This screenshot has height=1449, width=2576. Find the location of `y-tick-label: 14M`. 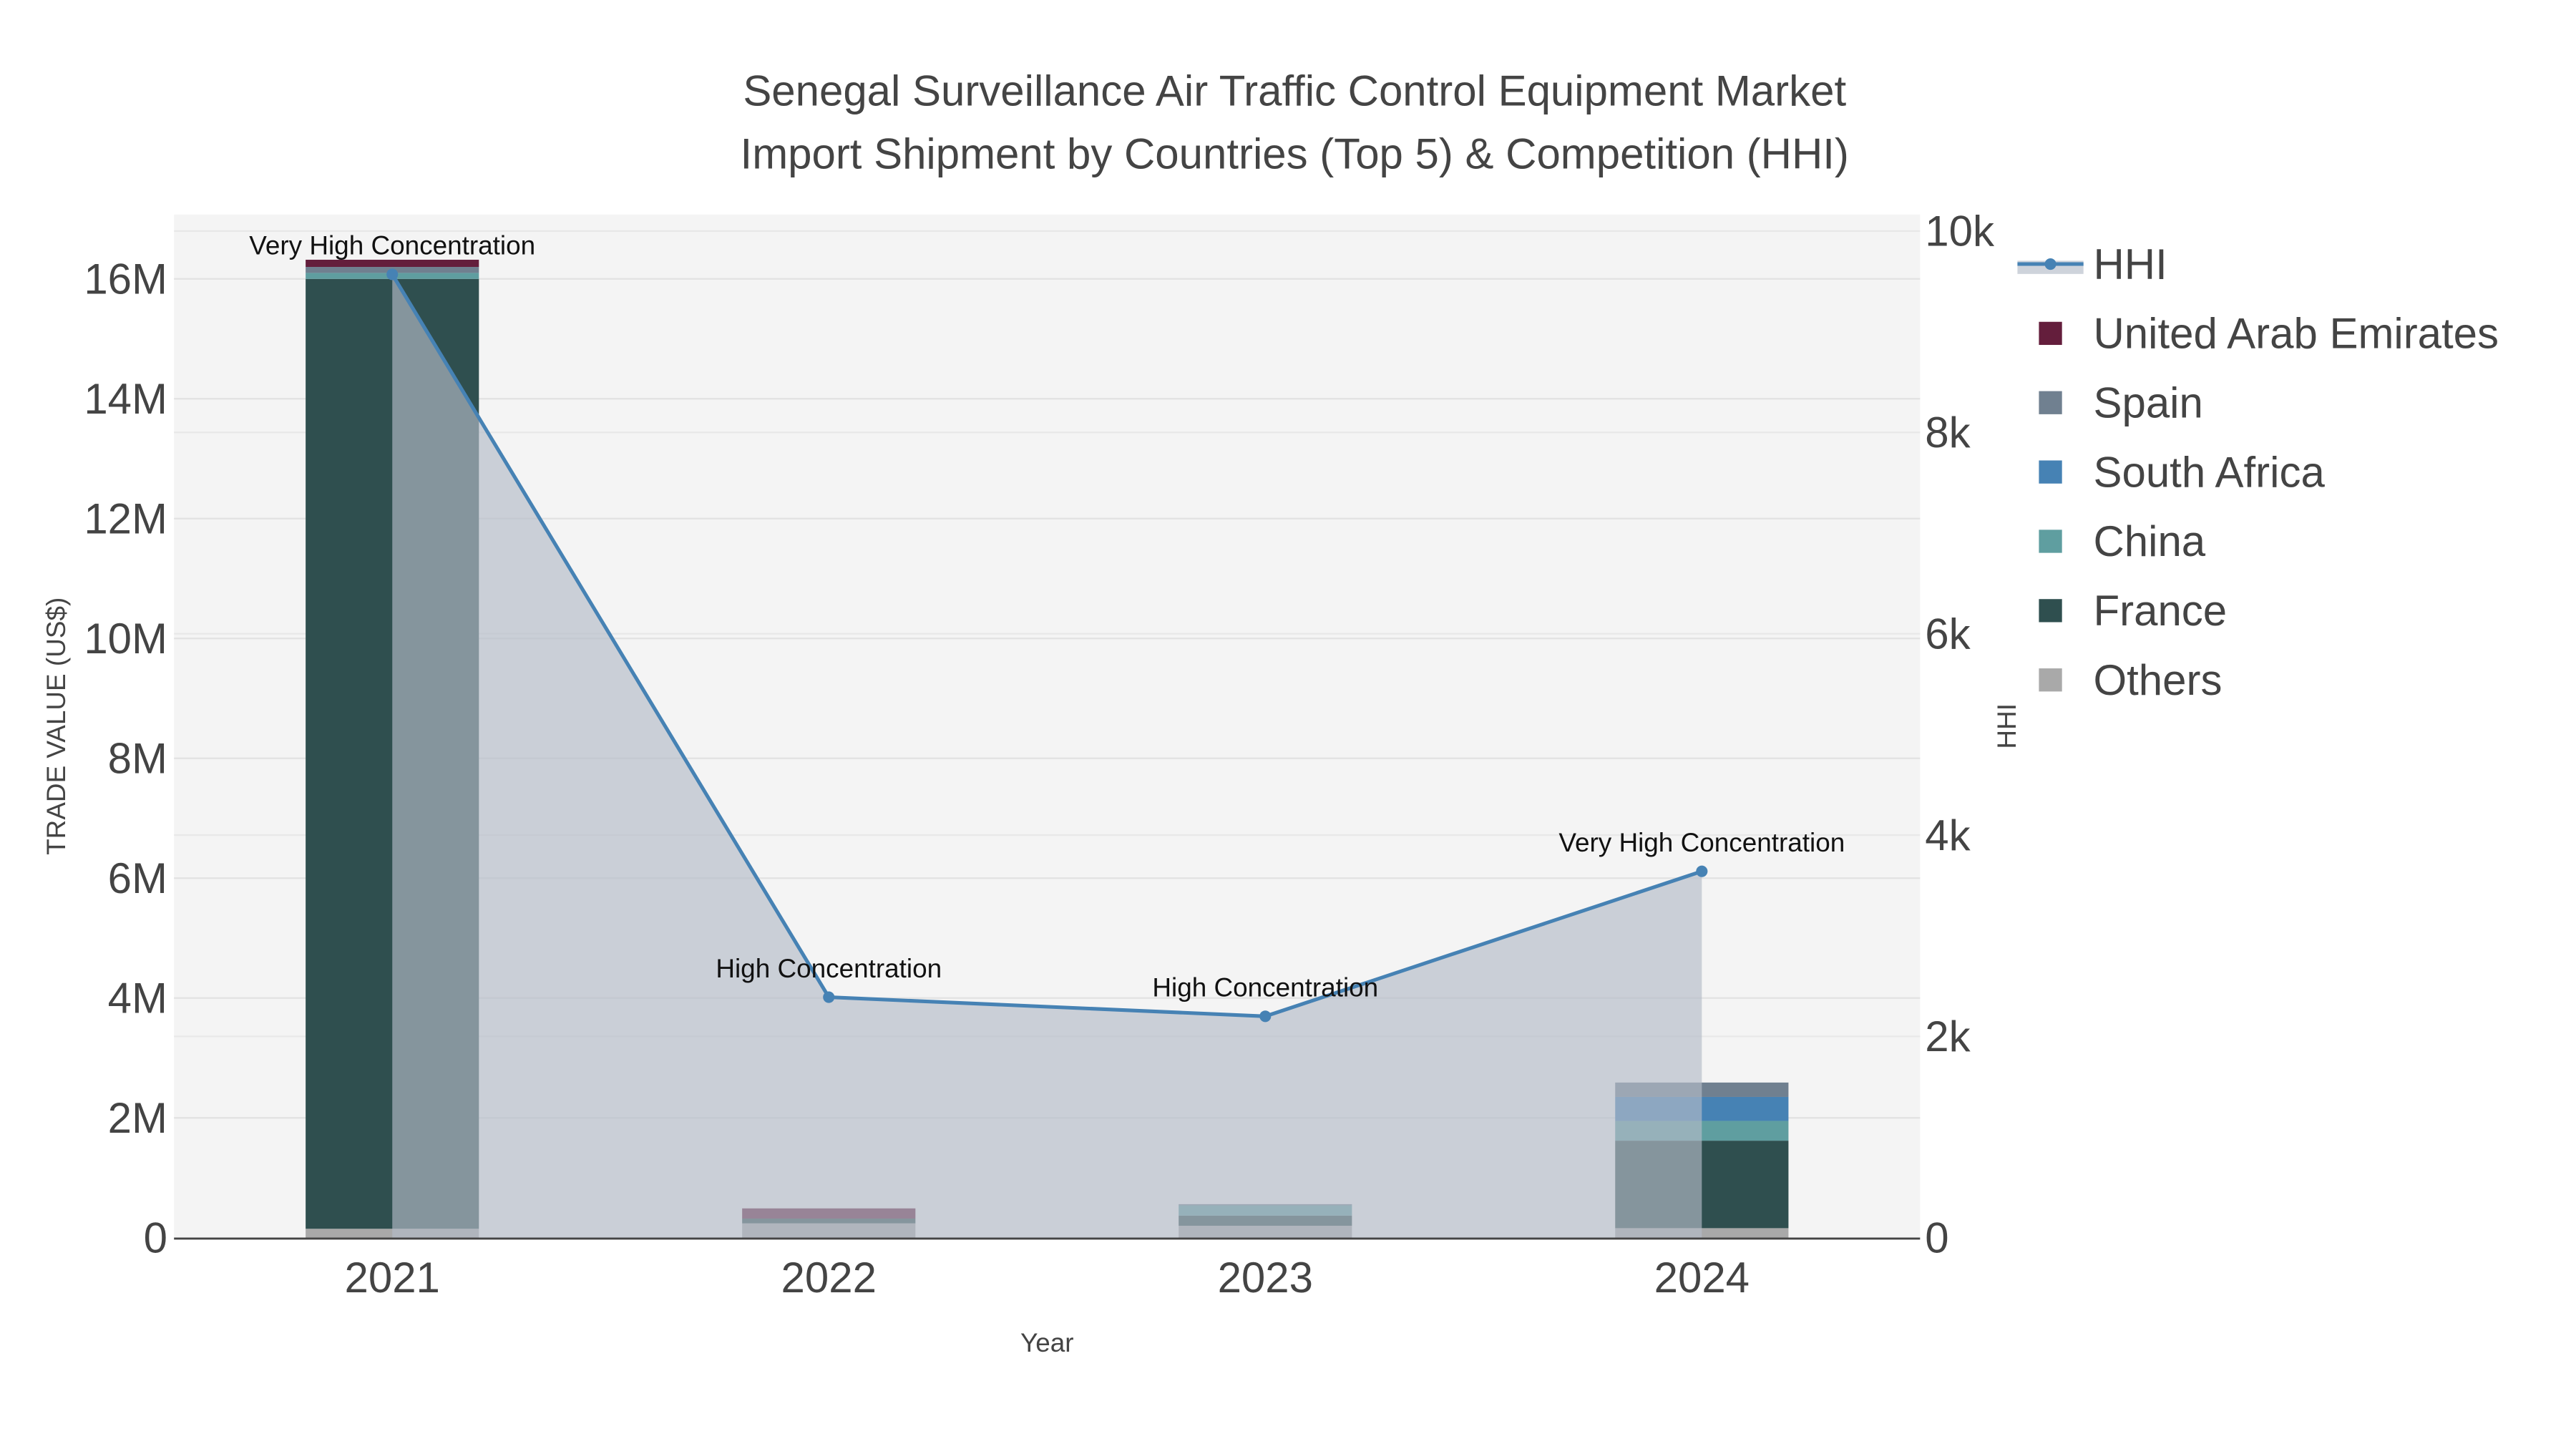

y-tick-label: 14M is located at coordinates (125, 399).